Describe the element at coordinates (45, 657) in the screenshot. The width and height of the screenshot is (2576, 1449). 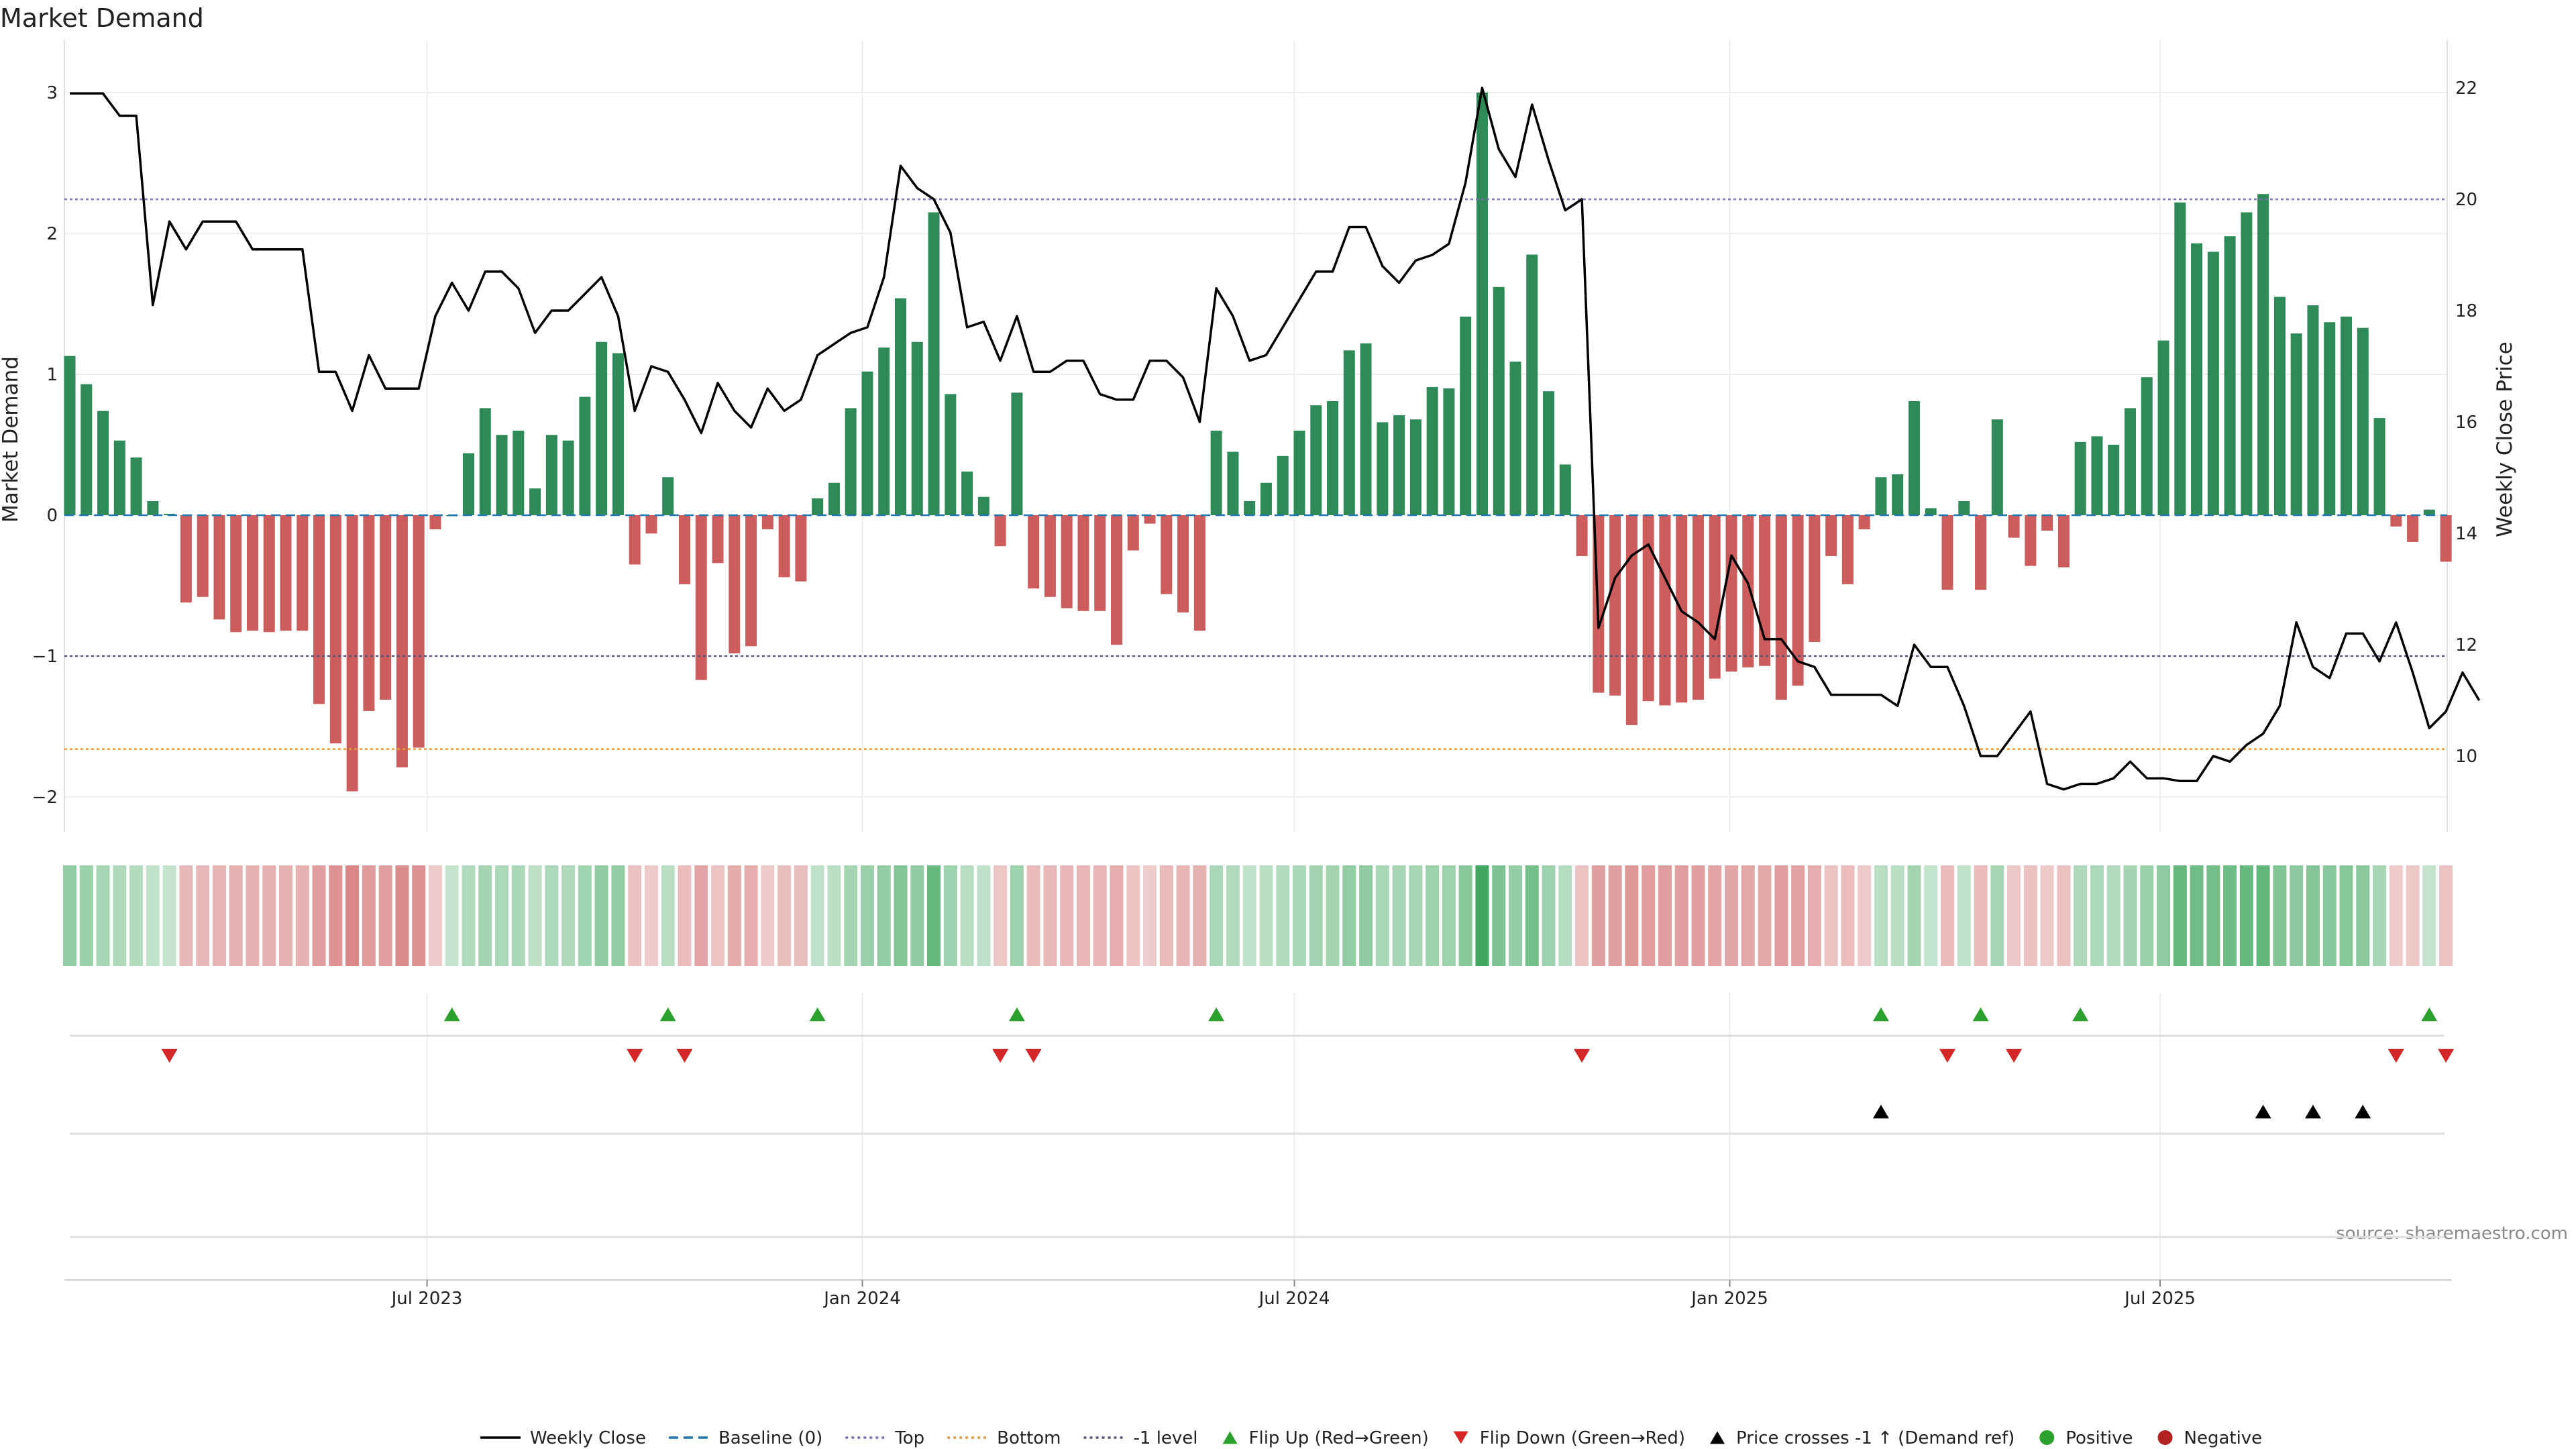
I see `y-tick-label: −1` at that location.